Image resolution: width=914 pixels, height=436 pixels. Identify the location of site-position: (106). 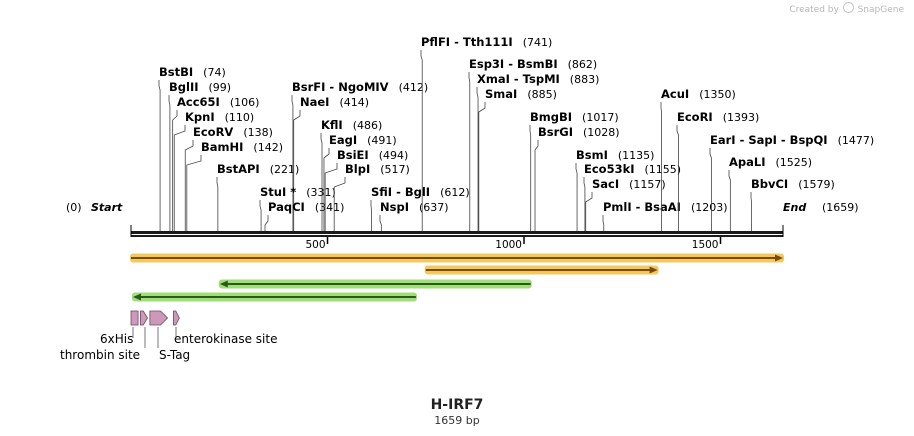
(245, 102).